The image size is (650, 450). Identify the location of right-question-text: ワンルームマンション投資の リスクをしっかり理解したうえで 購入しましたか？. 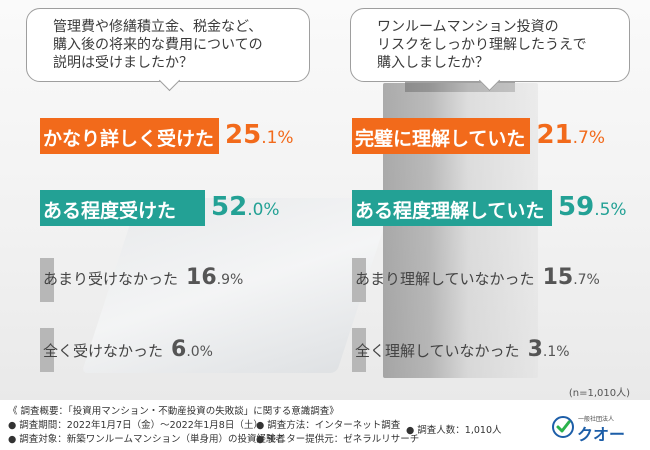
(482, 45).